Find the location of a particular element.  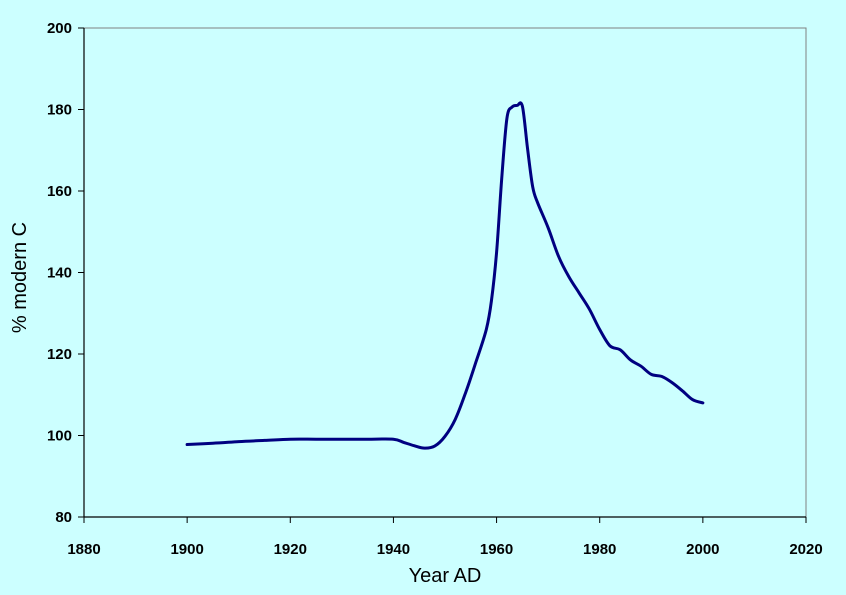

y-tick-label: 100 is located at coordinates (59, 436).